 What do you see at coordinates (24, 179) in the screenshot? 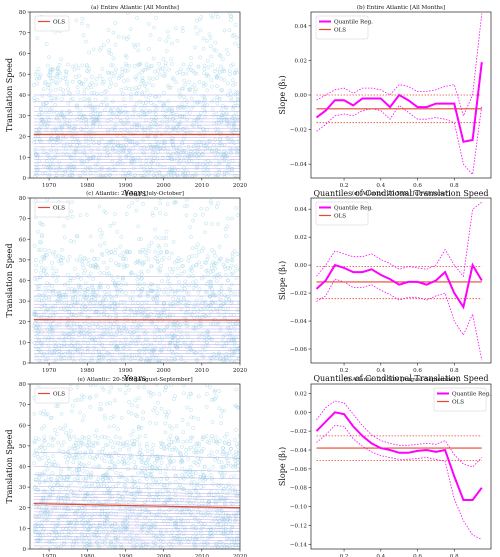
I see `y-tick-label: 0` at bounding box center [24, 179].